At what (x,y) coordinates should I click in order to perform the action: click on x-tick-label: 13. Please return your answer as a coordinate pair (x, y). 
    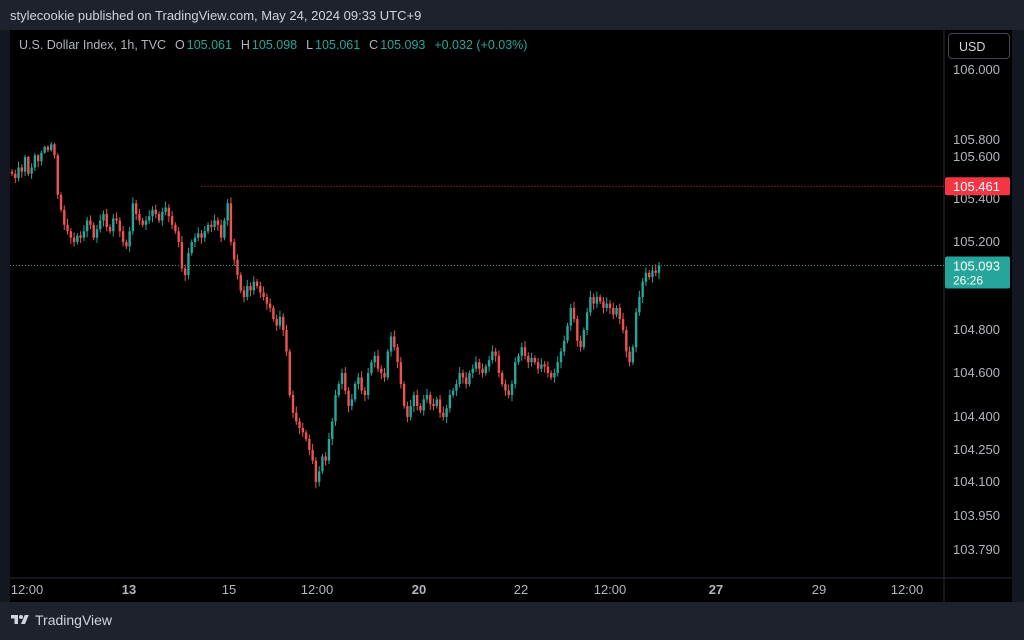
    Looking at the image, I should click on (129, 589).